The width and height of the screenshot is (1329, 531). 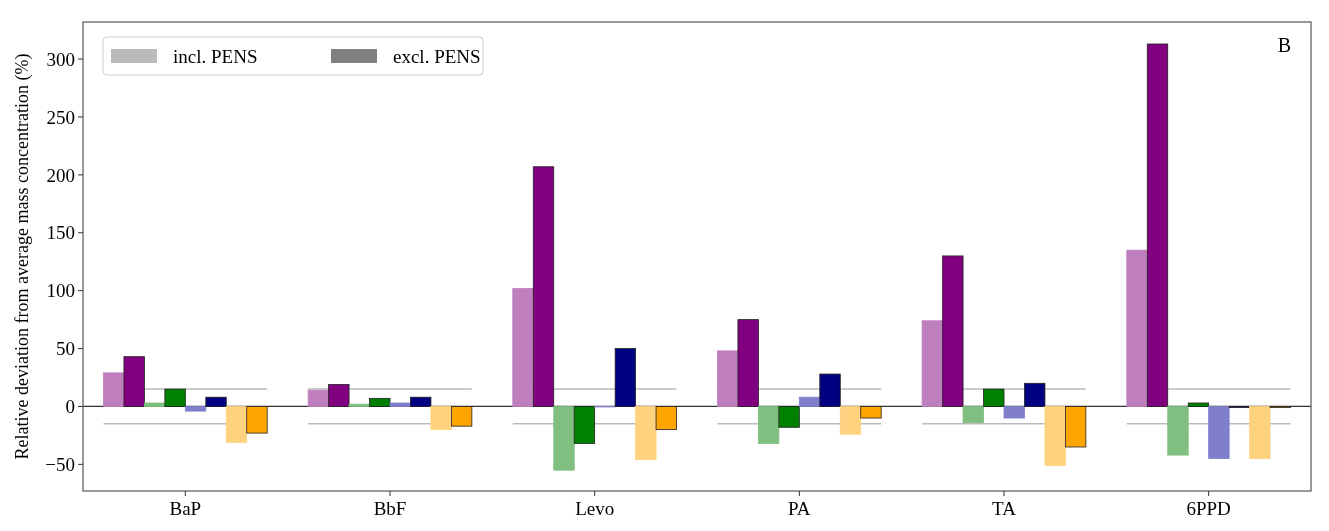 What do you see at coordinates (1284, 45) in the screenshot?
I see `annotation: B` at bounding box center [1284, 45].